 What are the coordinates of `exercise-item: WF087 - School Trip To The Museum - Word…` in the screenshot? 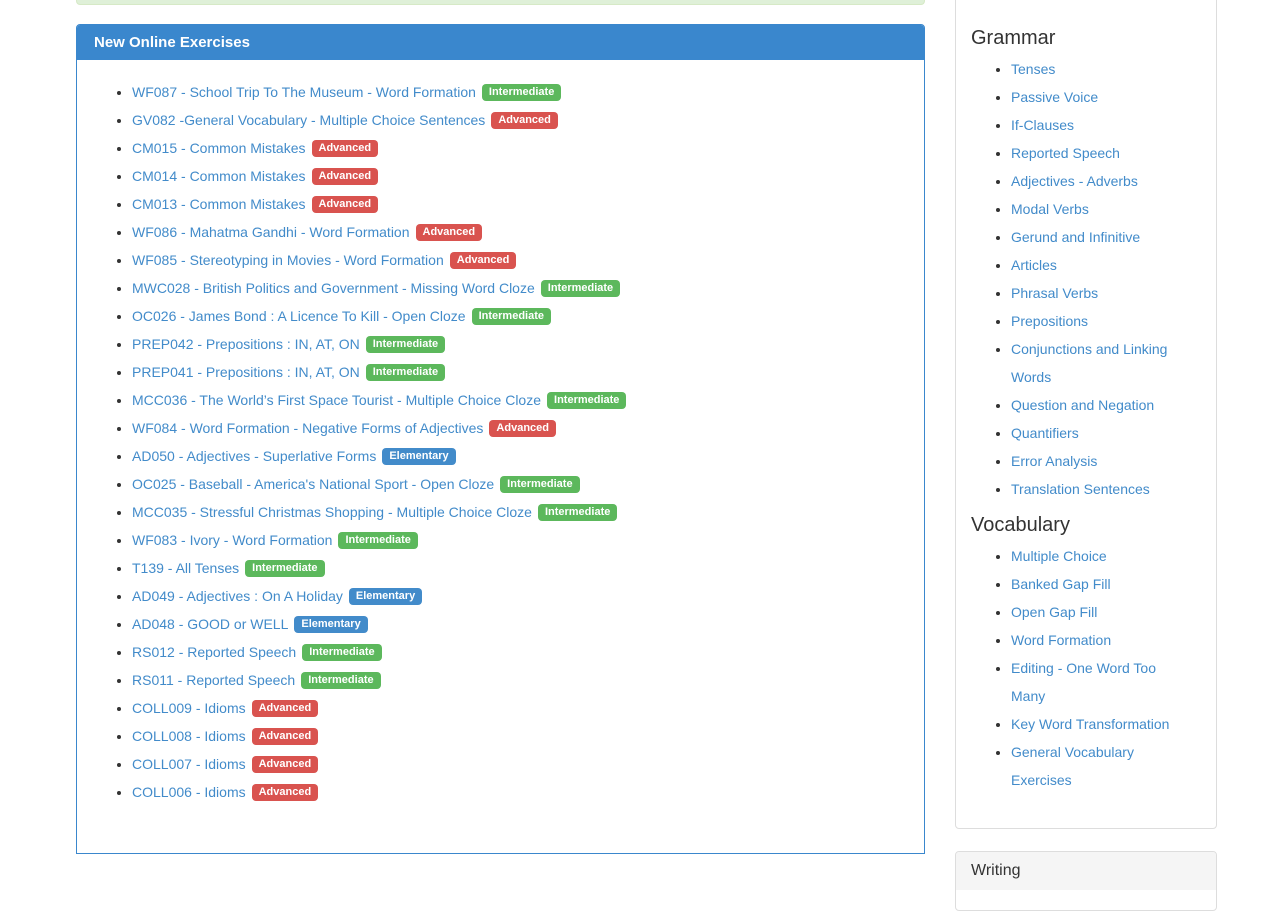 It's located at (520, 92).